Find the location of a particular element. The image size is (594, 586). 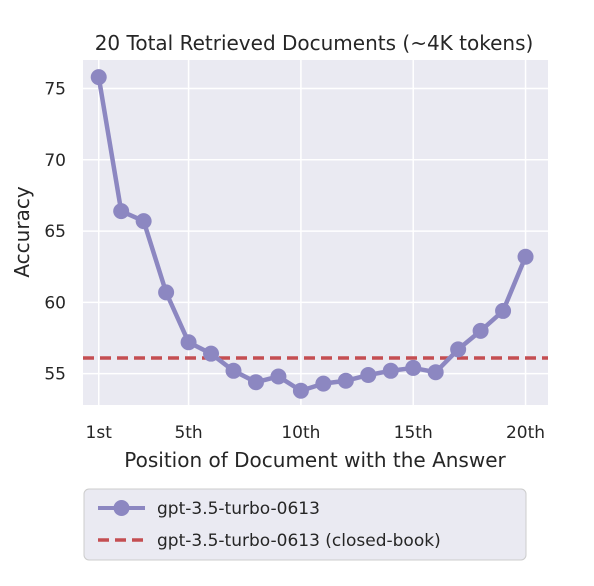

y-tick-label: 65 is located at coordinates (55, 232).